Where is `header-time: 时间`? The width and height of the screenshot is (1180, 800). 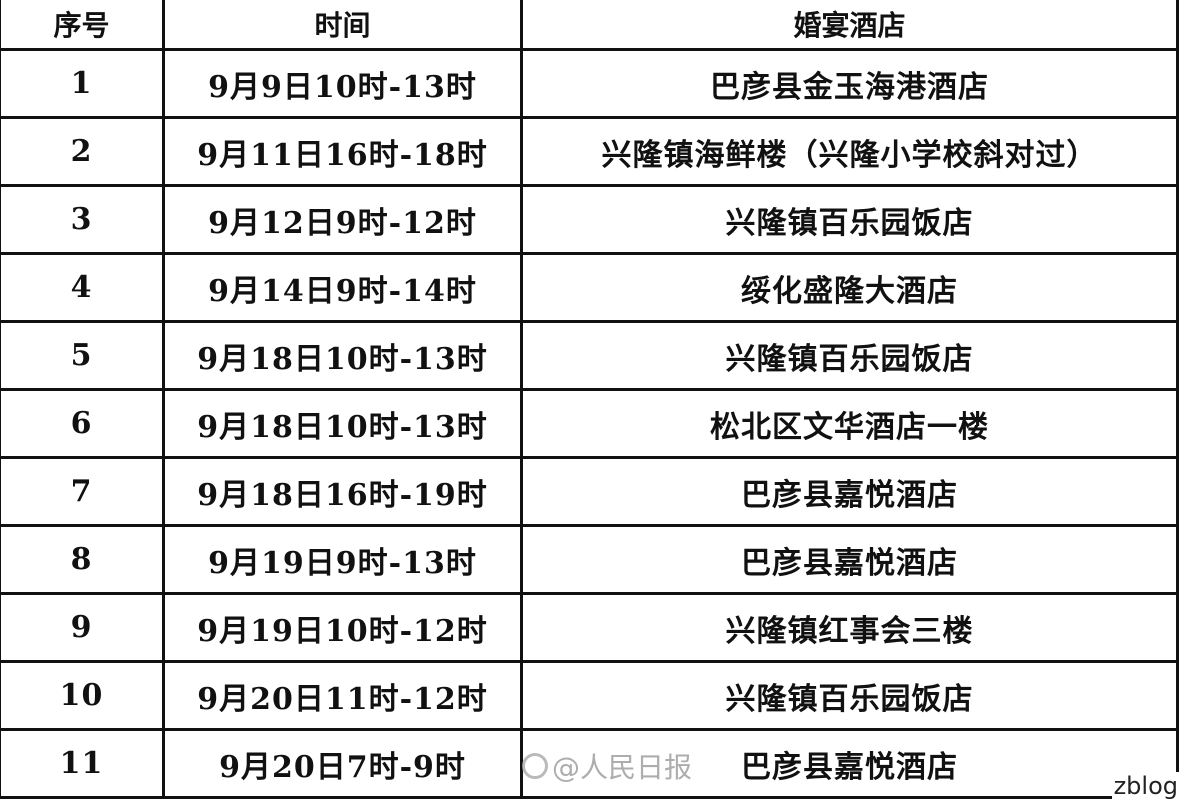
header-time: 时间 is located at coordinates (342, 25).